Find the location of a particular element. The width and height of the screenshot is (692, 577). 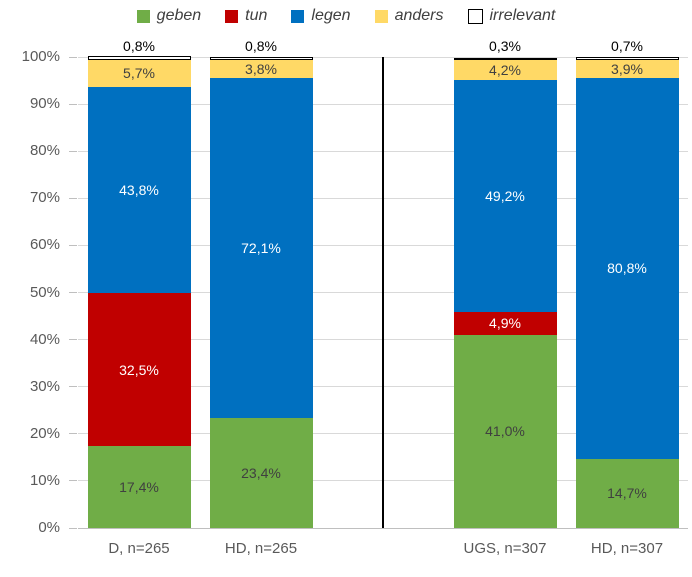

segment-tun: 32,5% is located at coordinates (139, 369).